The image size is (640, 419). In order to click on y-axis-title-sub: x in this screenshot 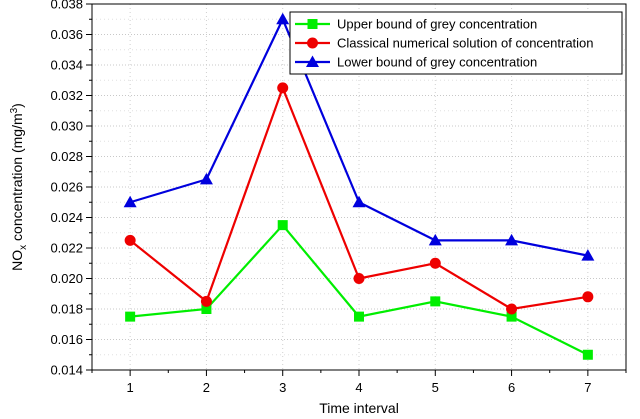, I will do `click(23, 247)`.